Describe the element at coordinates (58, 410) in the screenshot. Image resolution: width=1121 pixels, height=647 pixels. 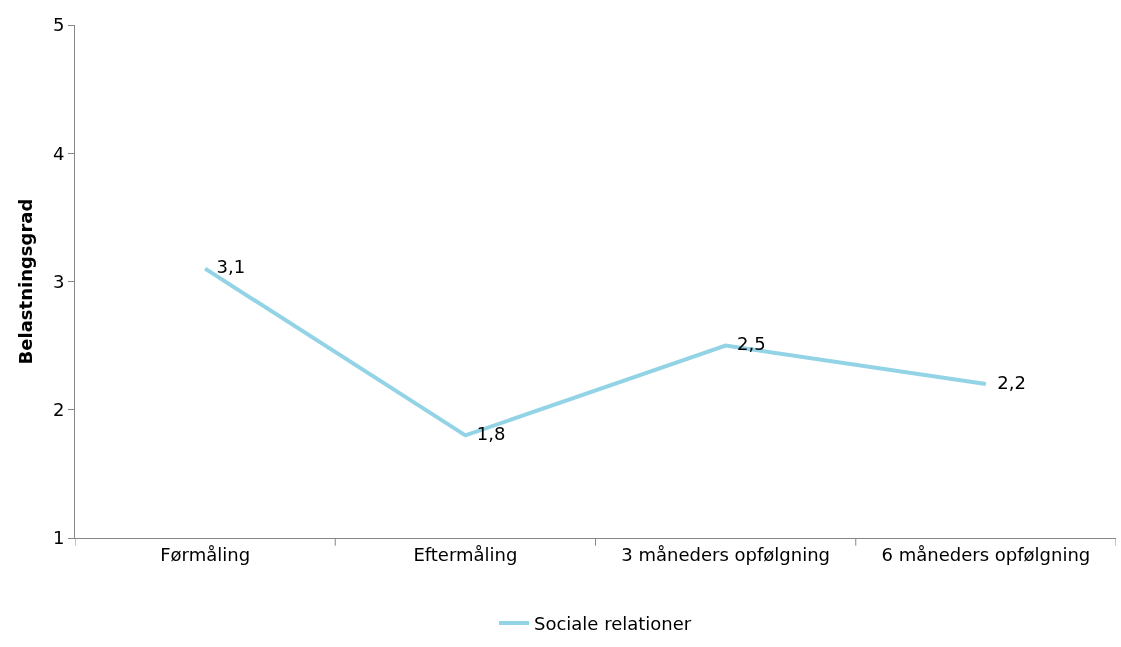
I see `y-tick-label: 2` at that location.